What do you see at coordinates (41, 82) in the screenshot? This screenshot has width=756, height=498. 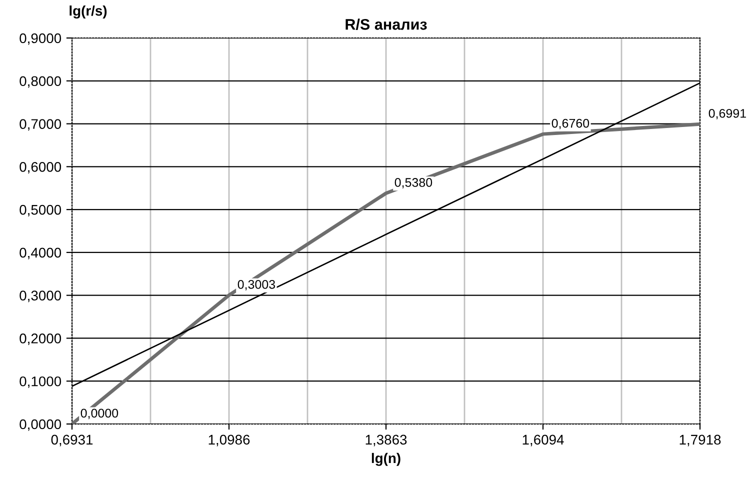 I see `y-tick-label: 0,8000` at bounding box center [41, 82].